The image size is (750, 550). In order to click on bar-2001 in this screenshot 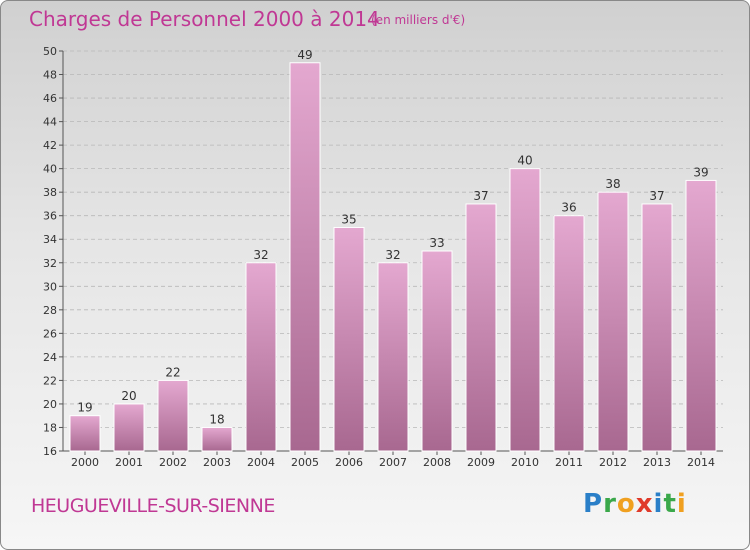, I will do `click(129, 427)`.